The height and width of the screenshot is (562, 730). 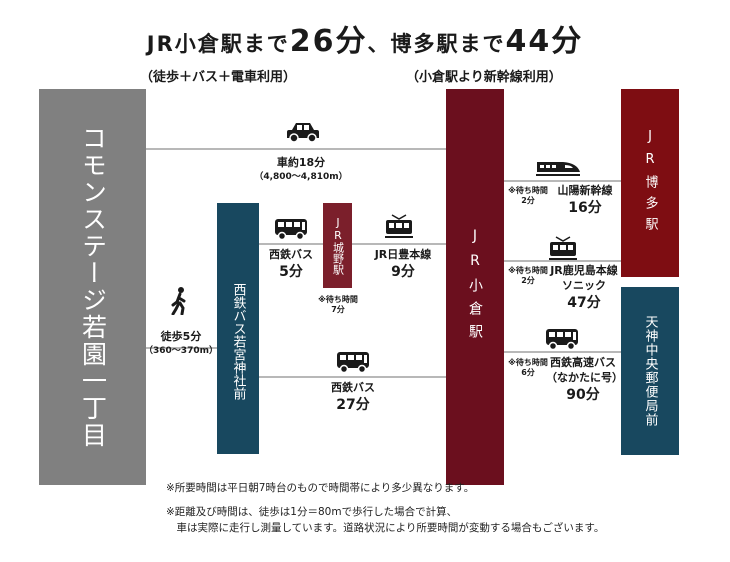 What do you see at coordinates (301, 162) in the screenshot?
I see `car-time: 車約18分` at bounding box center [301, 162].